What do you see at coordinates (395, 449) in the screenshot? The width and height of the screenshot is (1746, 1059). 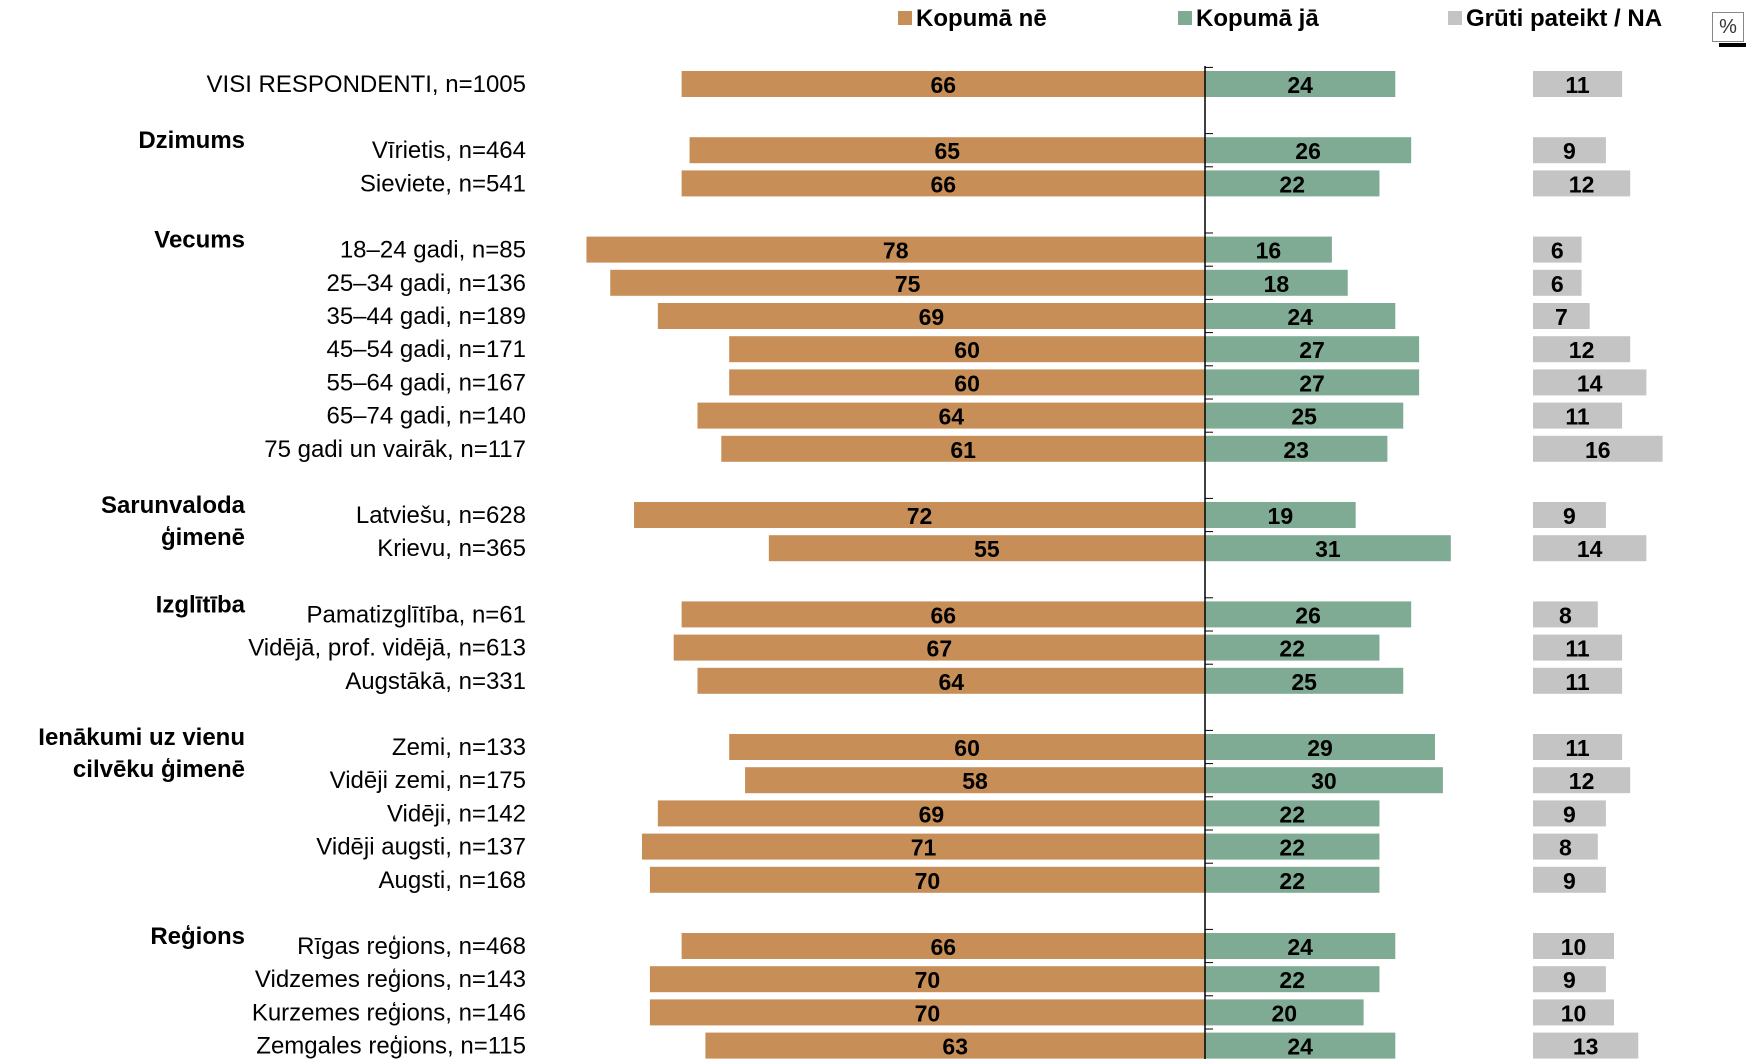 I see `category-label: 75 gadi un vairāk, n=117` at bounding box center [395, 449].